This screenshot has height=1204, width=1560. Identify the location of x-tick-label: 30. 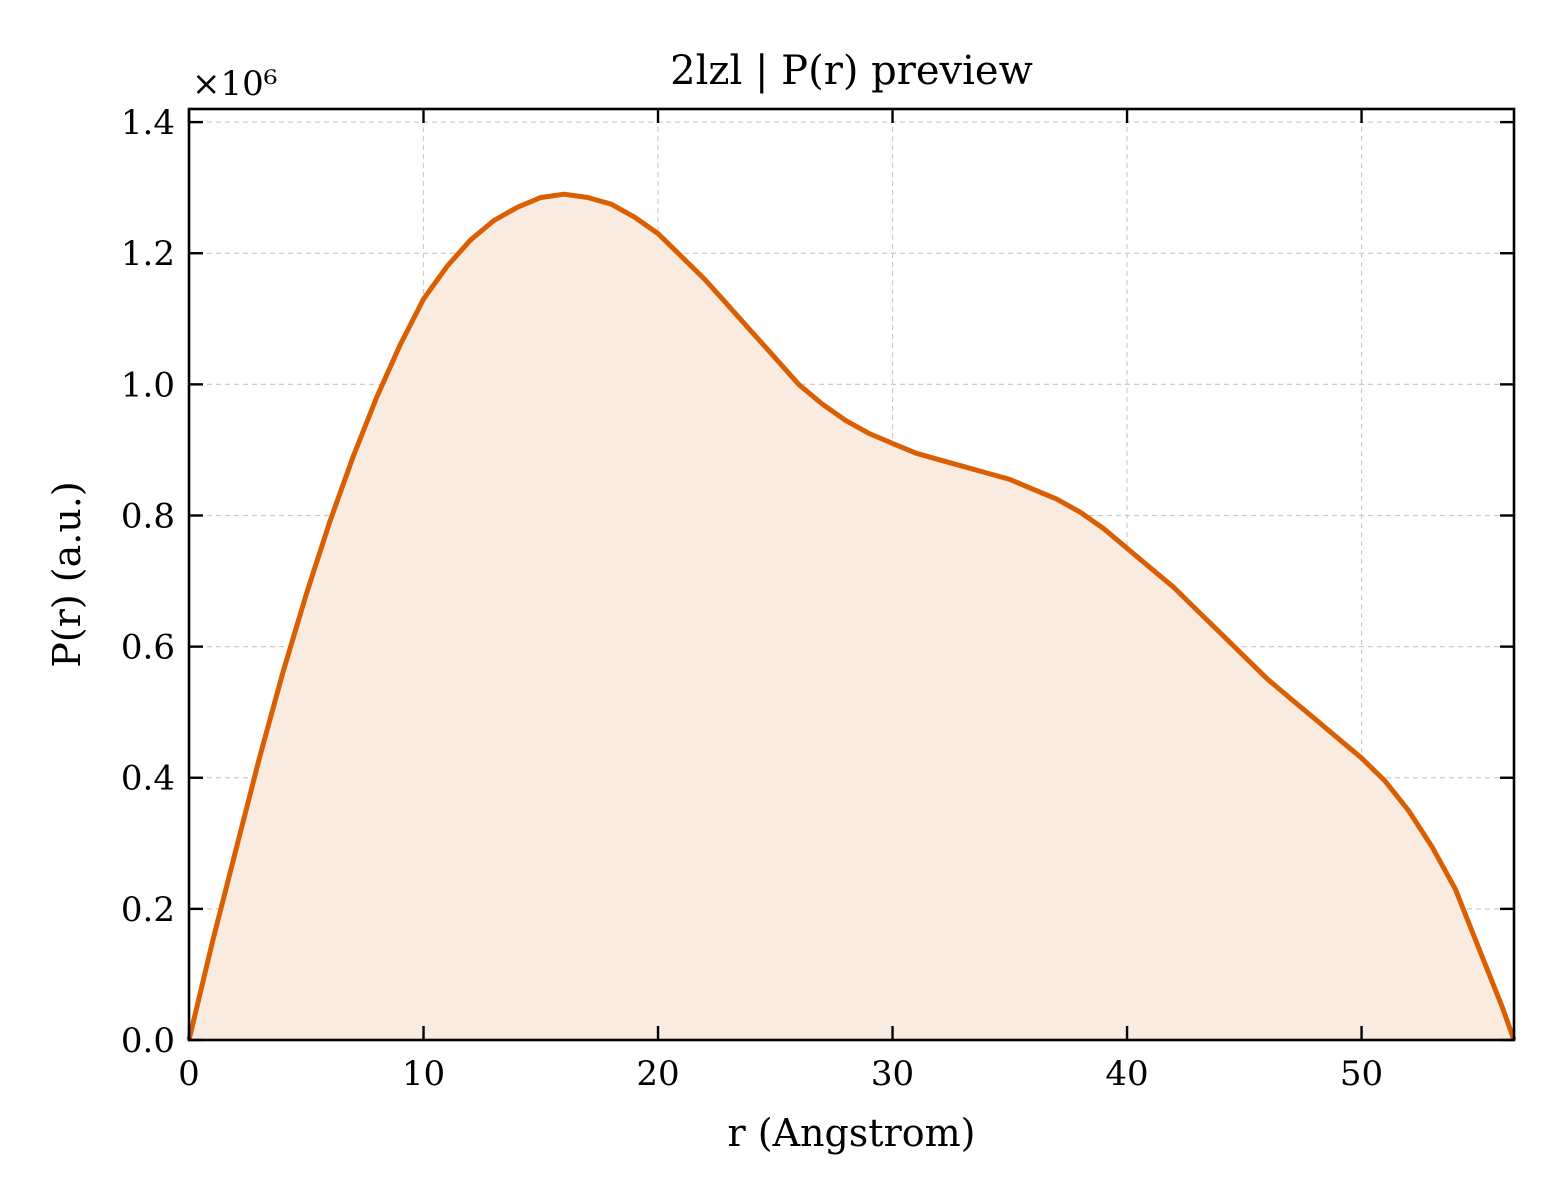
(892, 1074).